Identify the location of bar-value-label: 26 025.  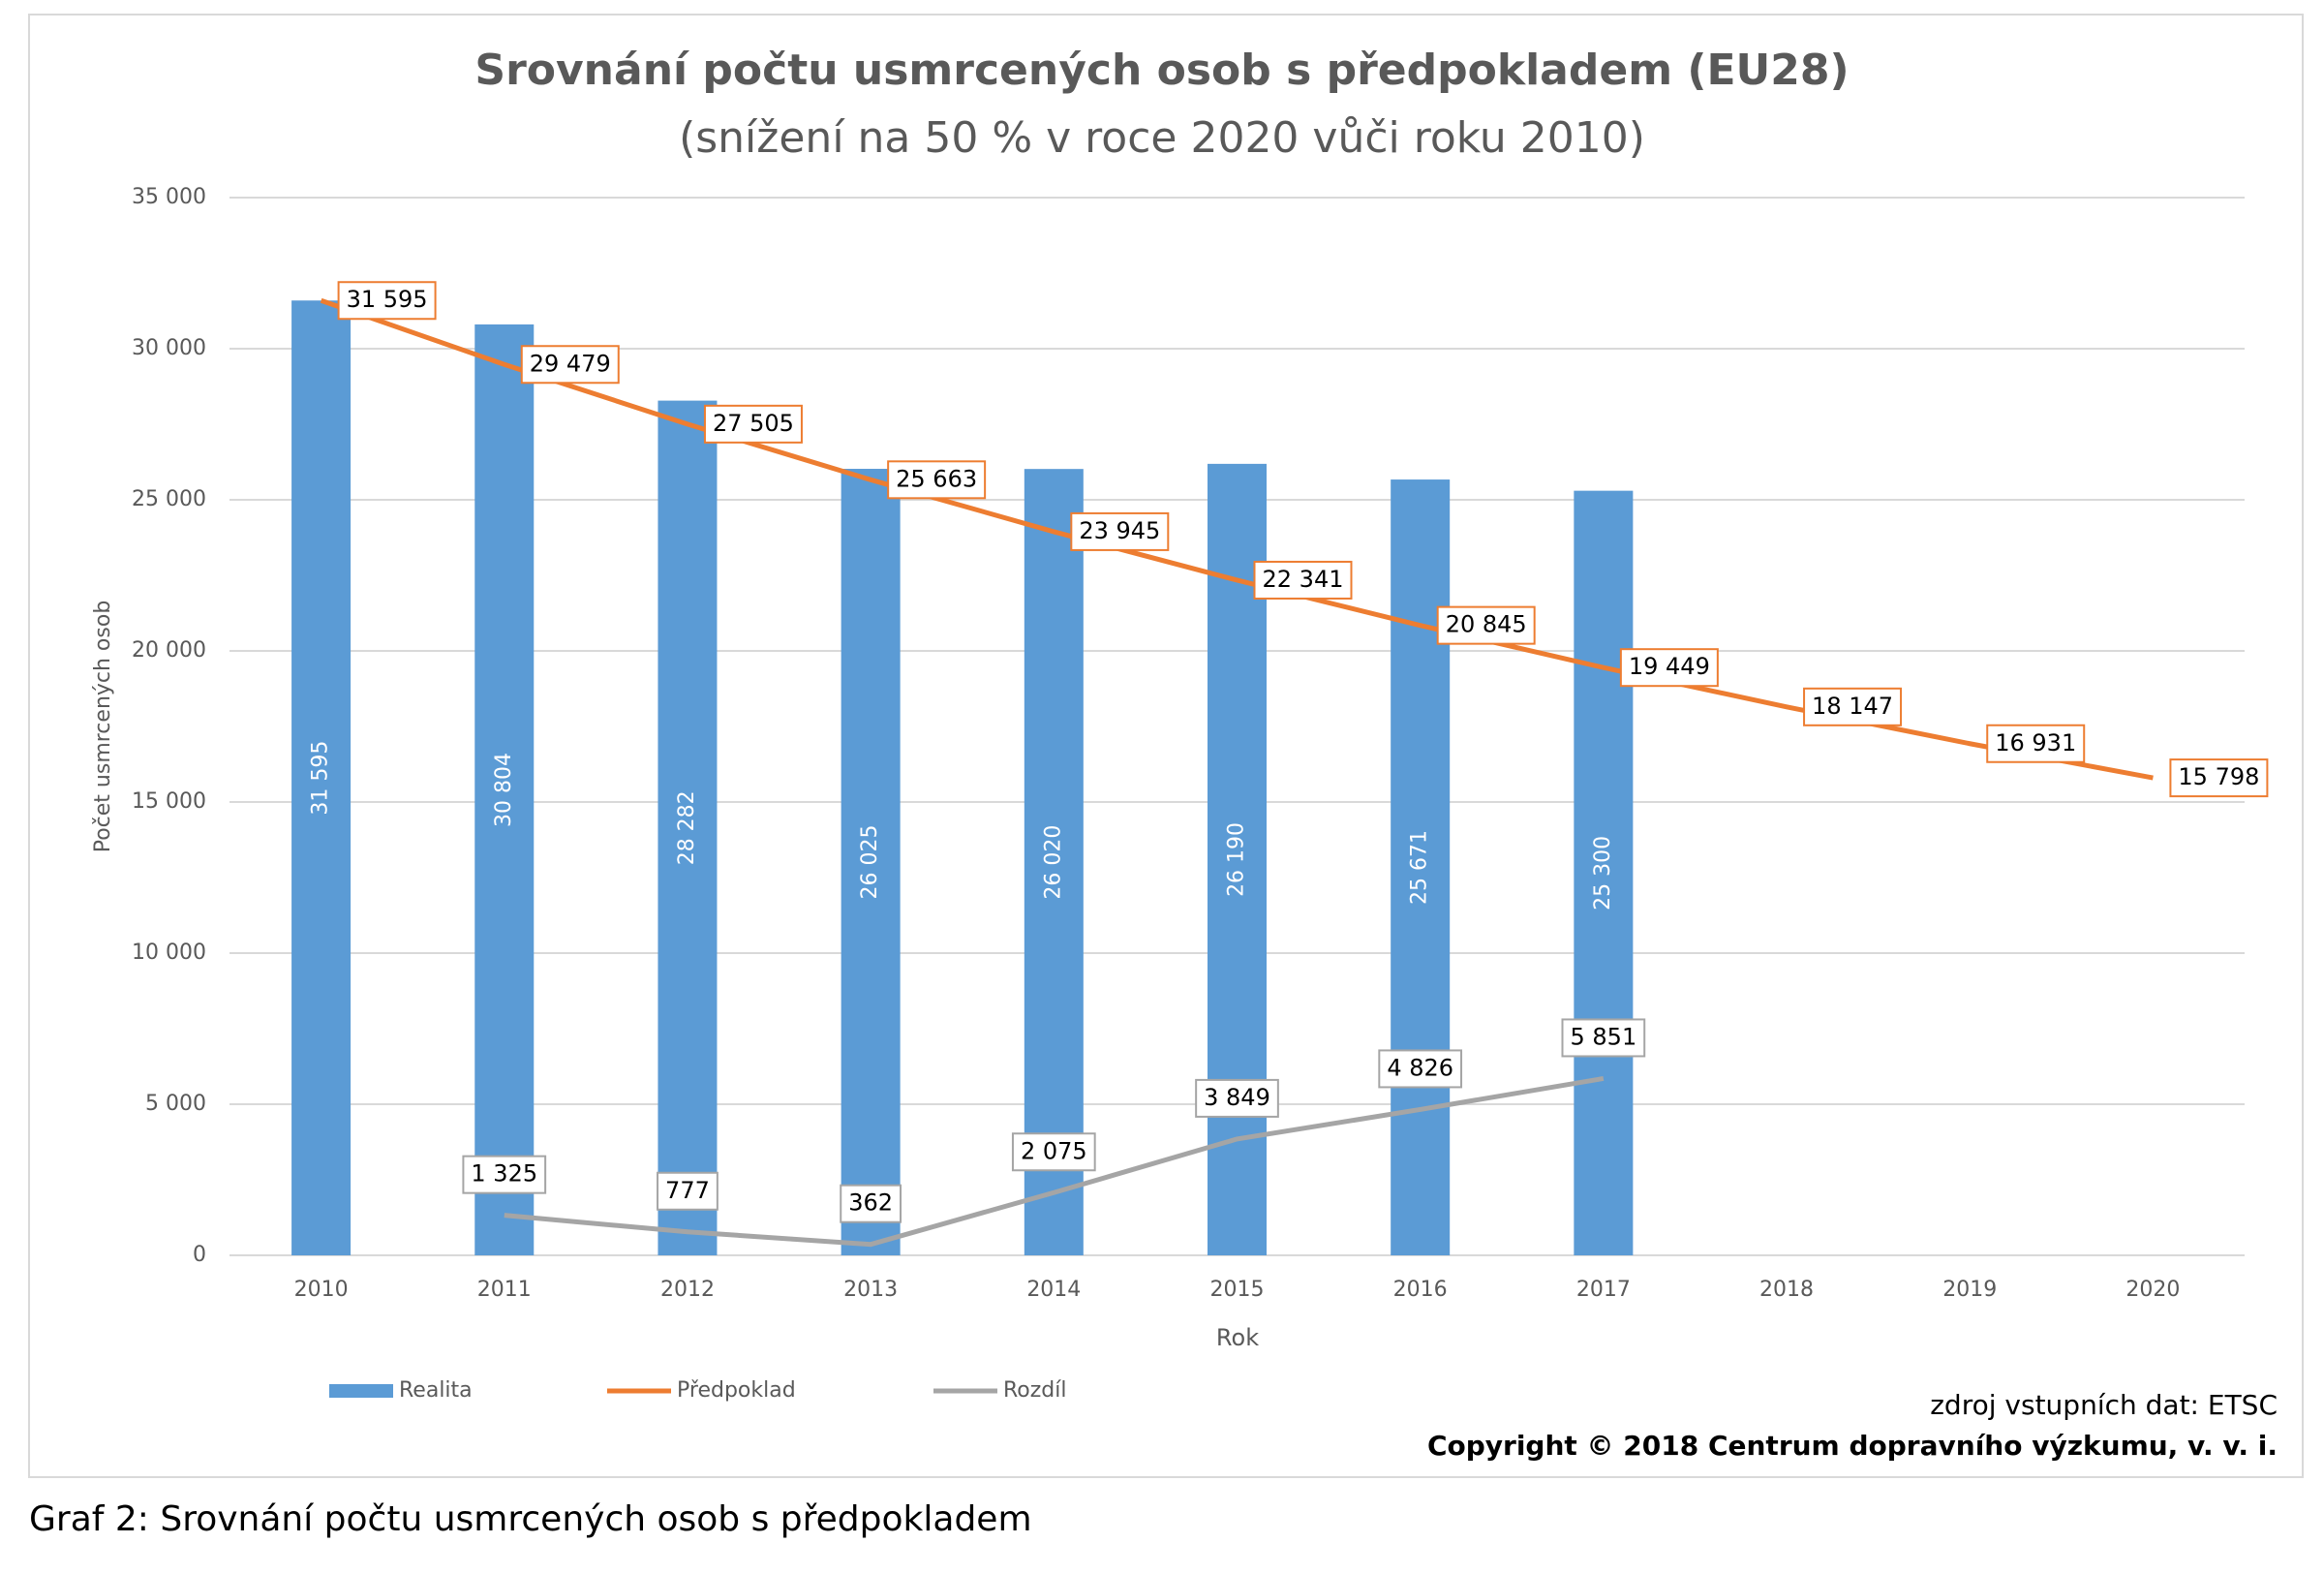
(870, 862).